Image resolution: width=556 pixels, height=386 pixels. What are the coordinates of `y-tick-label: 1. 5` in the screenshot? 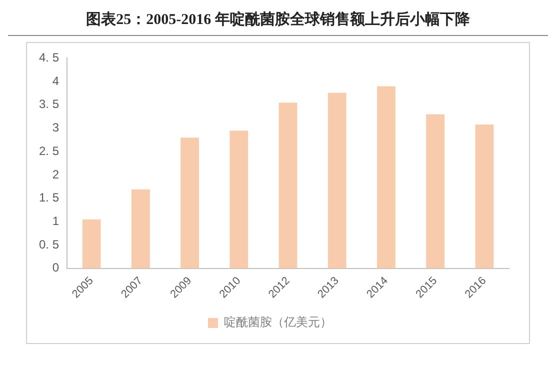 It's located at (49, 197).